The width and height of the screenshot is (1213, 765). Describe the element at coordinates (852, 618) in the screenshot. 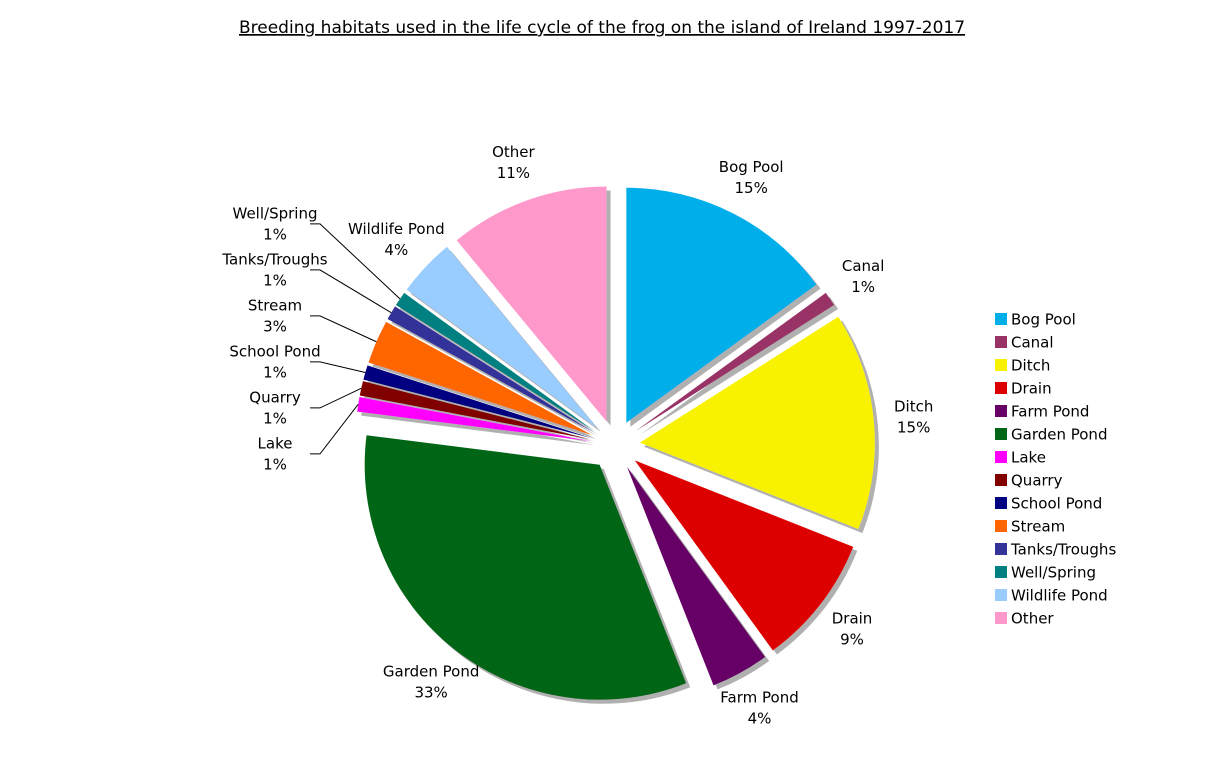

I see `slice-label: Drain` at that location.